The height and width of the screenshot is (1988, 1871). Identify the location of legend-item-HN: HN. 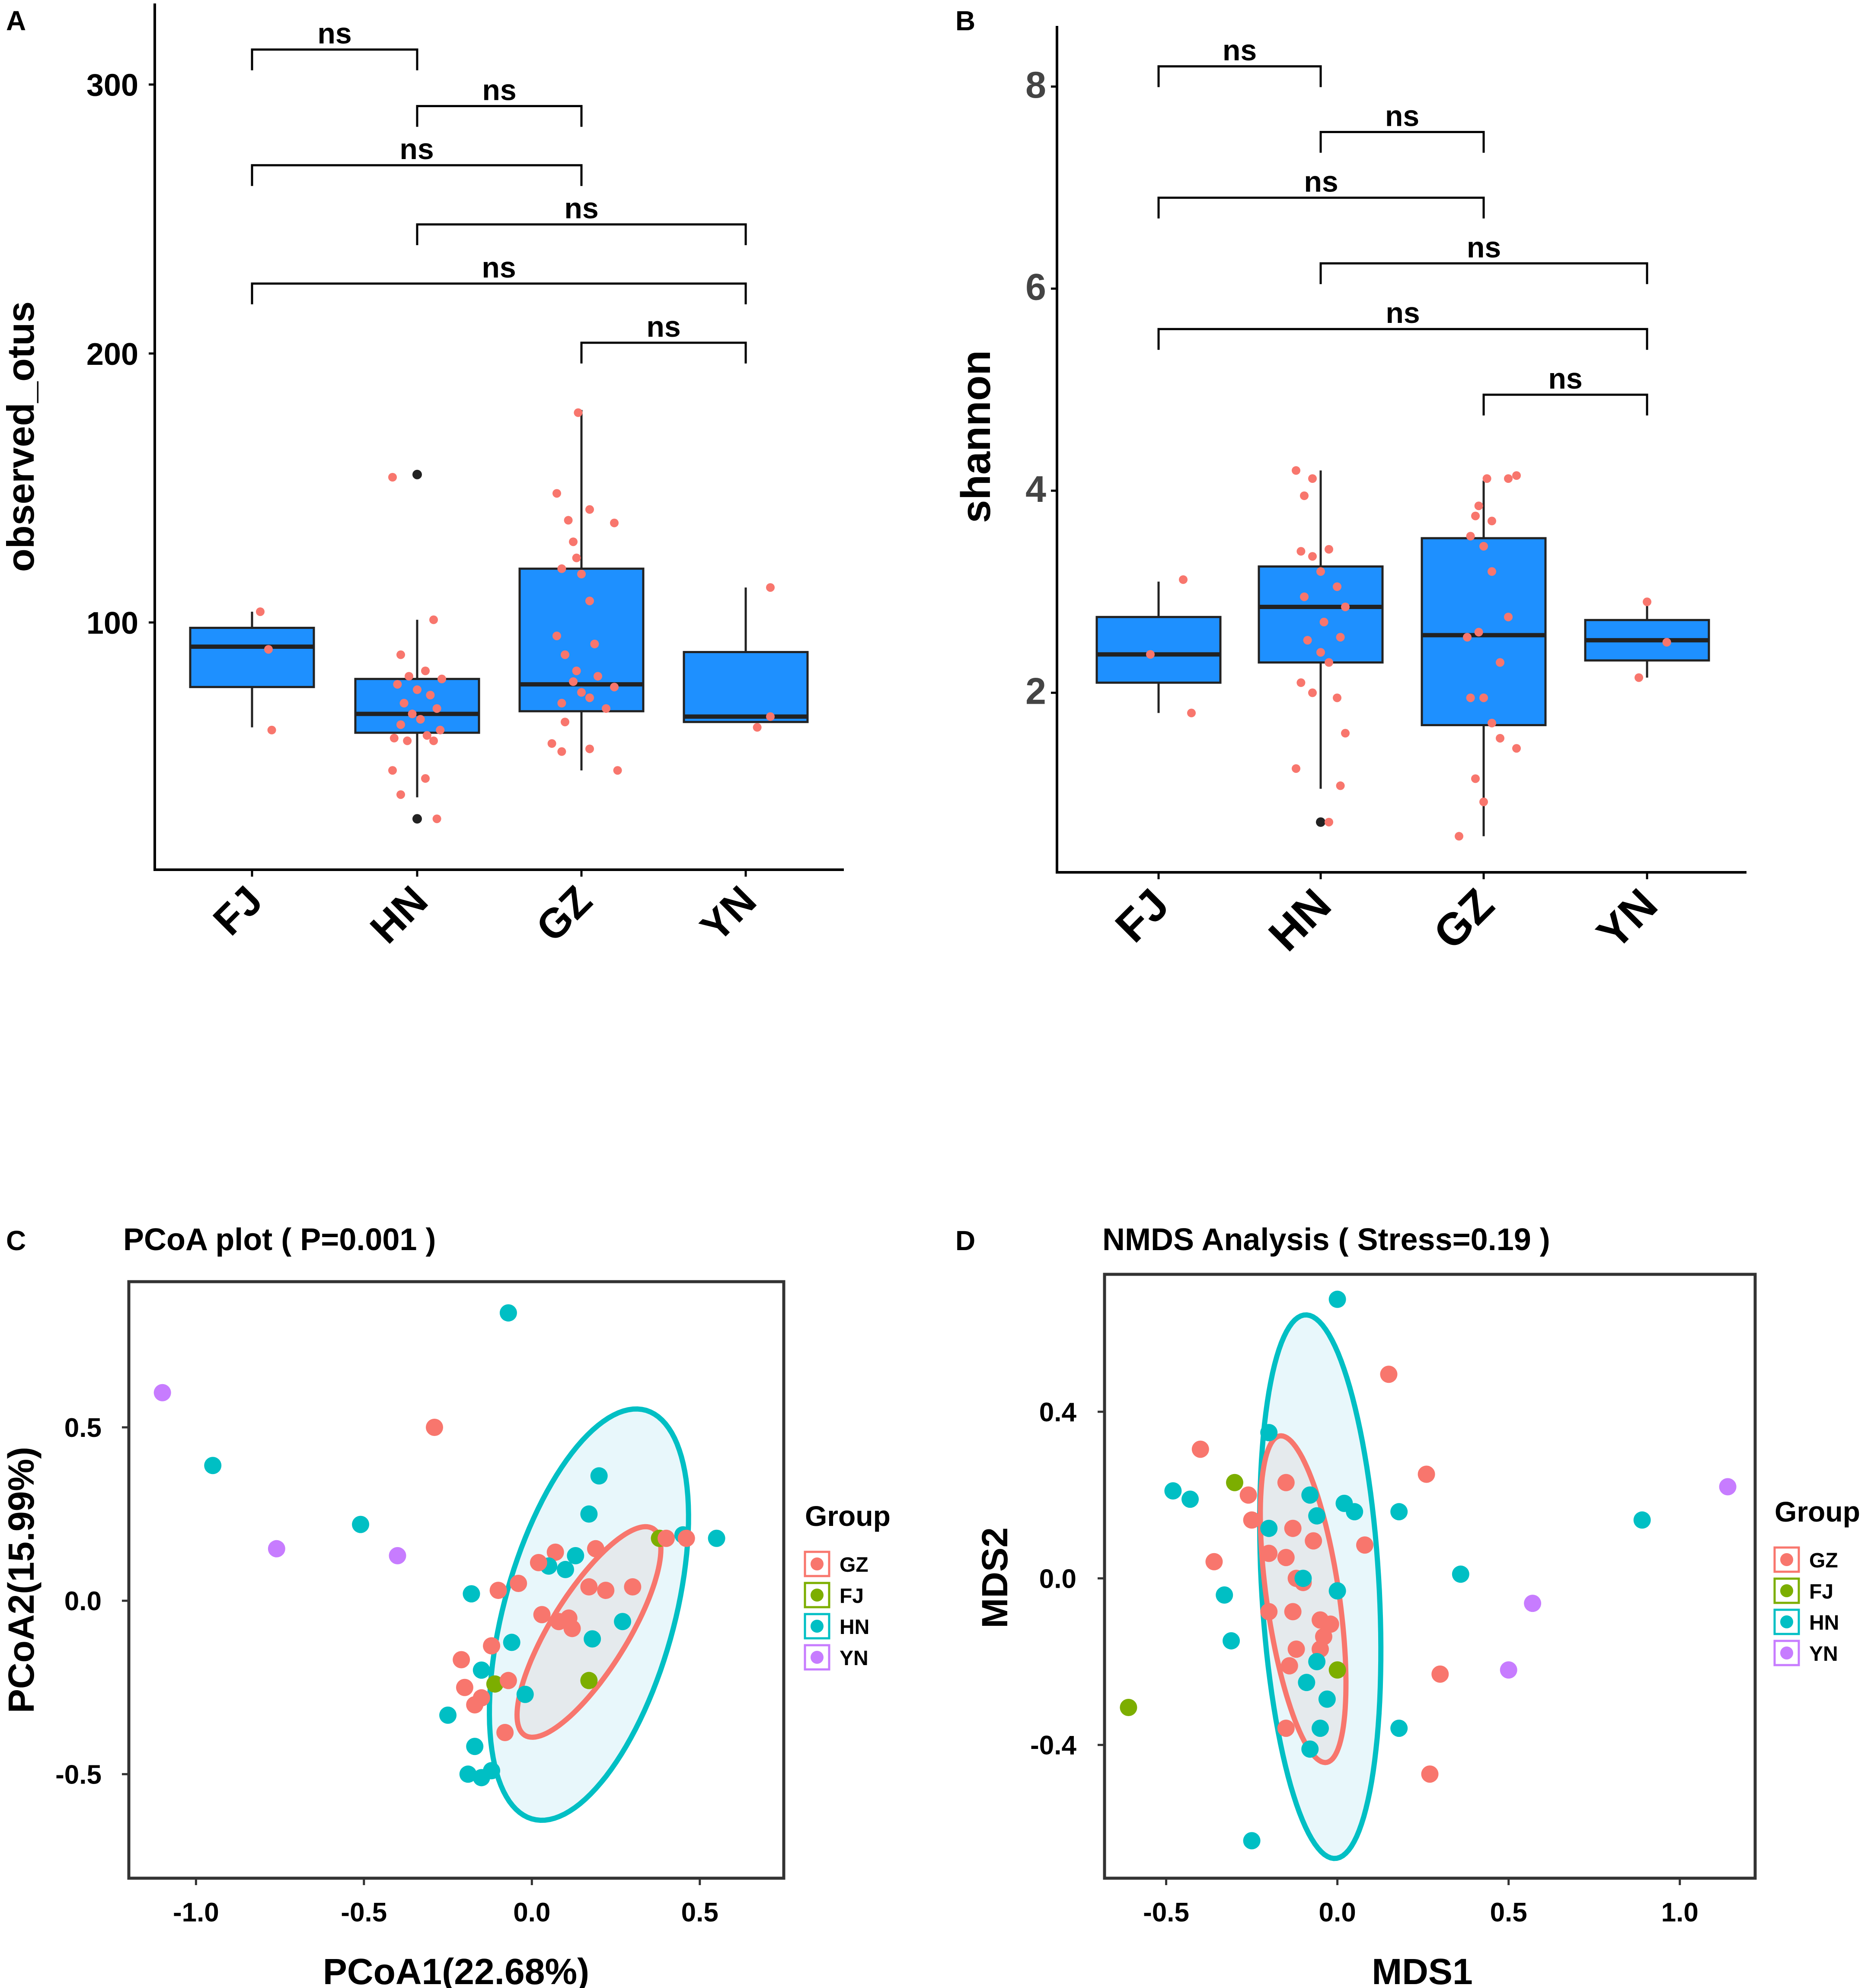
(1806, 1621).